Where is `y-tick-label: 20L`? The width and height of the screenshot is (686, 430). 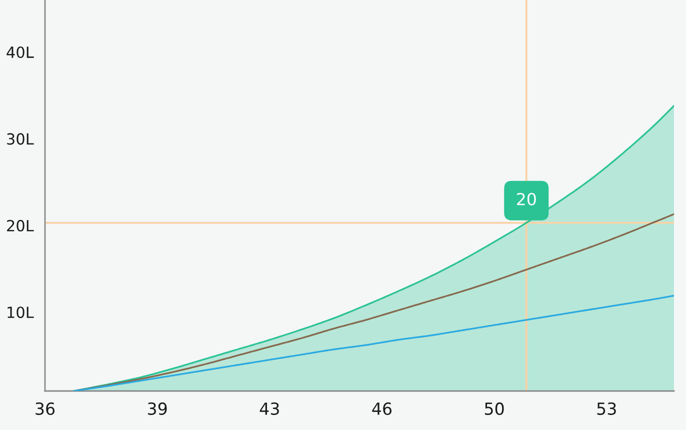 y-tick-label: 20L is located at coordinates (20, 226).